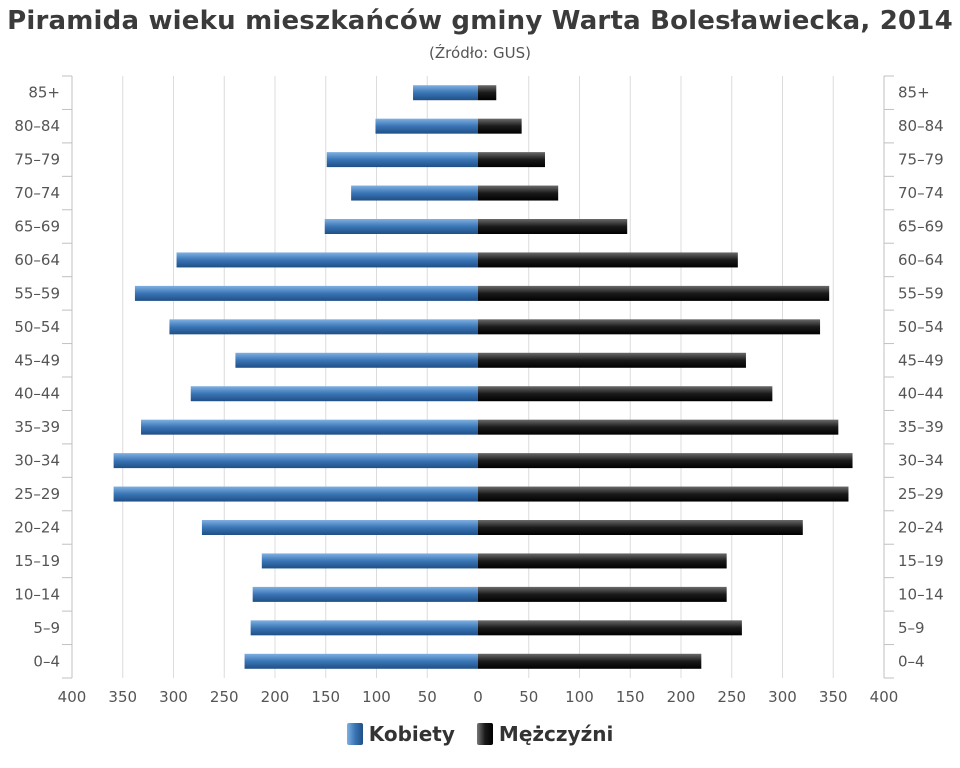 This screenshot has height=768, width=960. What do you see at coordinates (37, 394) in the screenshot?
I see `category-label-left: 40–44` at bounding box center [37, 394].